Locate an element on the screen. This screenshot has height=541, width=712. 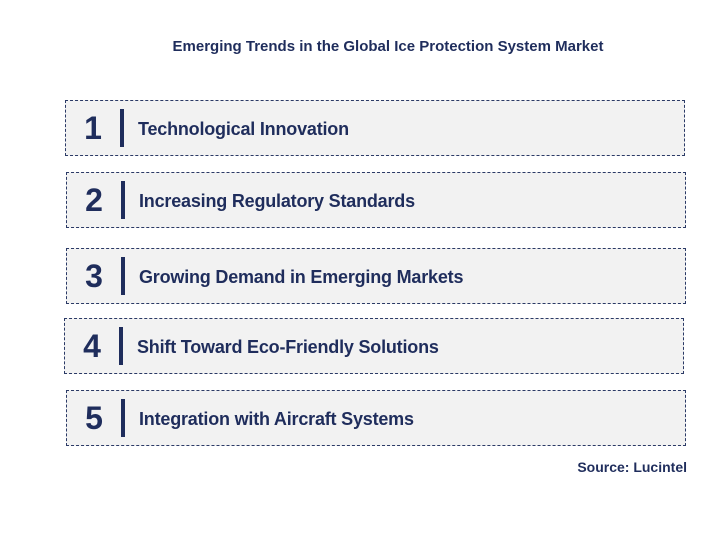
trend-label: Shift Toward Eco-Friendly Solutions is located at coordinates (288, 347).